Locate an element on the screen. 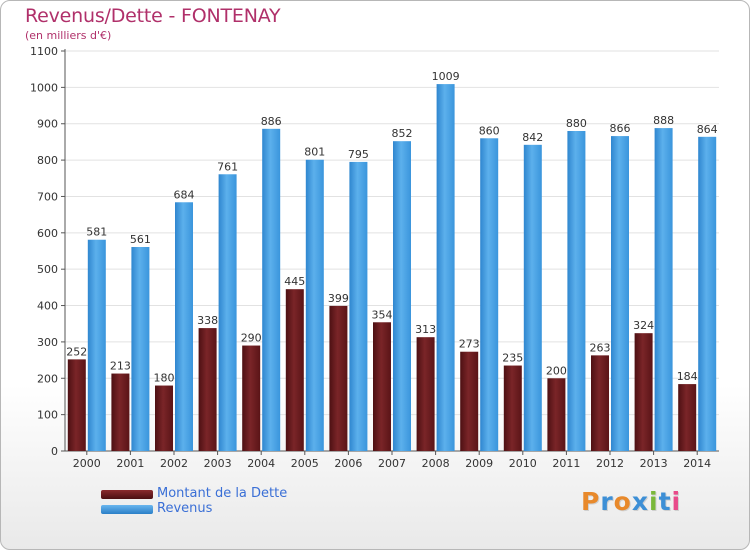  x-tick-label: 2007 is located at coordinates (392, 463).